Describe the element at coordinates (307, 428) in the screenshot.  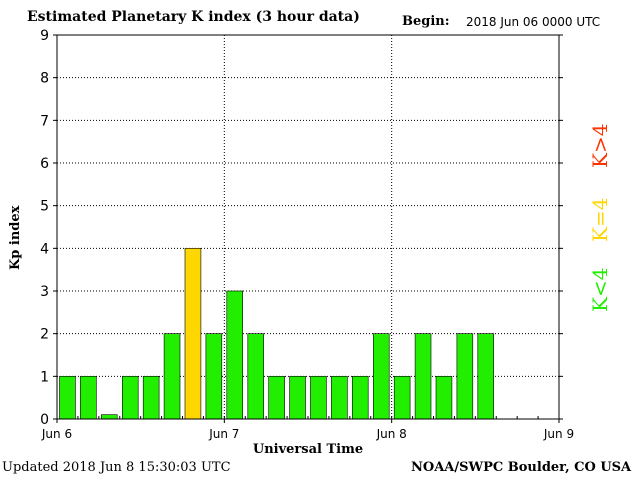
I see `x-ticks: Jun 6 Jun 7 Jun 8 Jun 9` at that location.